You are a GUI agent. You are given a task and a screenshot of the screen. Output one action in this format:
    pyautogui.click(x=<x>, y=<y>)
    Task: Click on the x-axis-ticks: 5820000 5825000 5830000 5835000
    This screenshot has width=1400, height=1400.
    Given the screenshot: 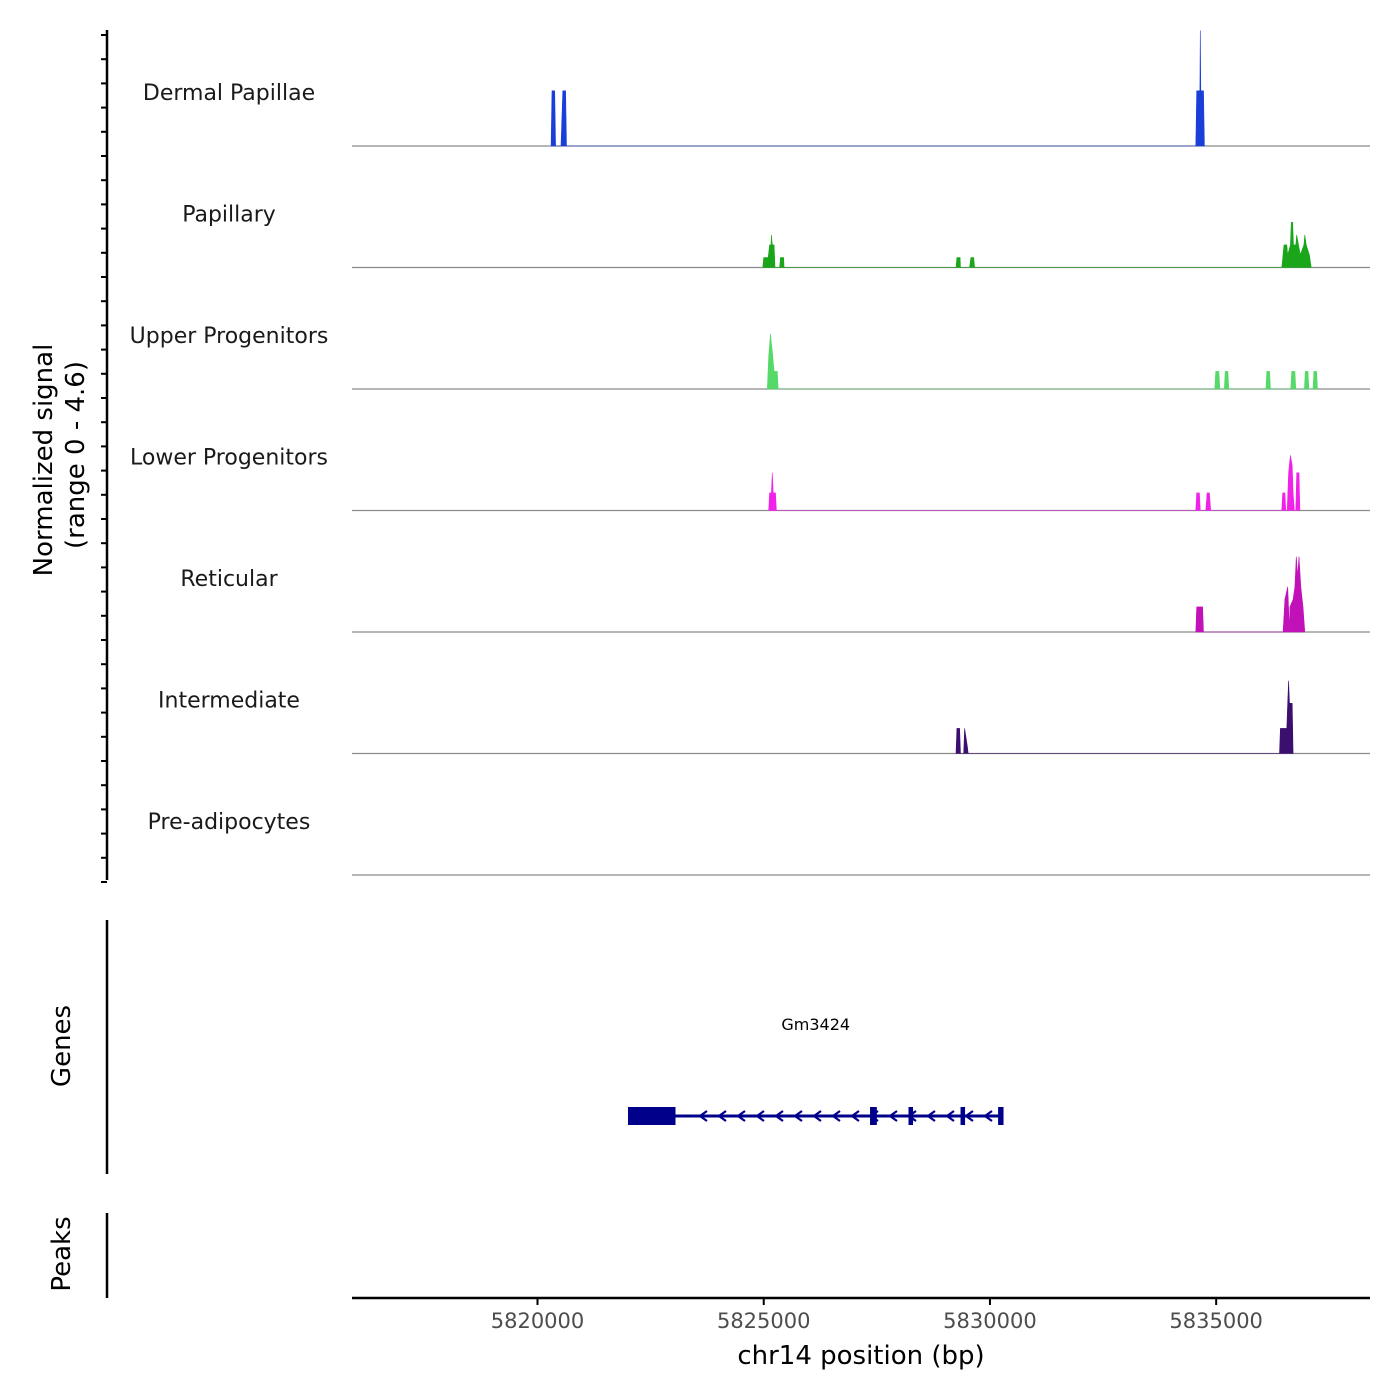 What is the action you would take?
    pyautogui.click(x=877, y=1315)
    